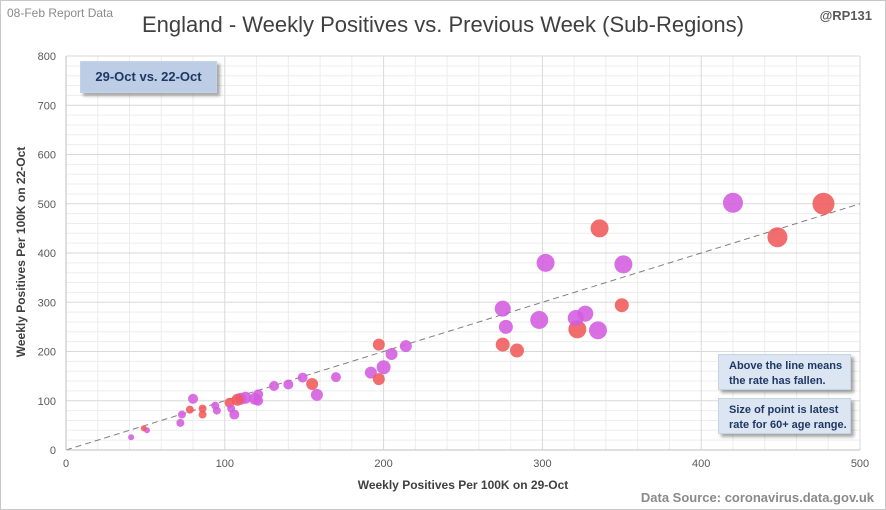  Describe the element at coordinates (542, 464) in the screenshot. I see `x-tick-label: 300` at that location.